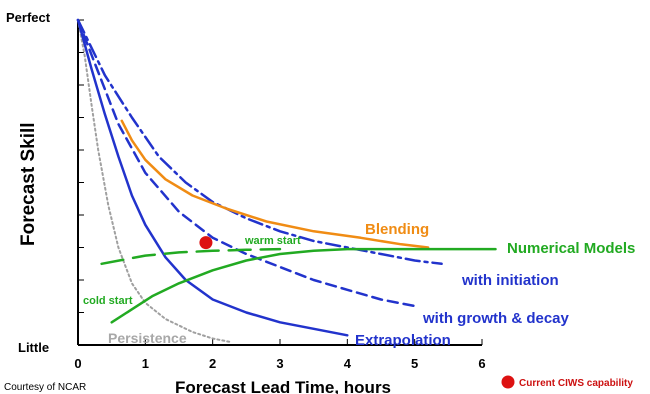 Image resolution: width=650 pixels, height=394 pixels. Describe the element at coordinates (403, 340) in the screenshot. I see `series-label-extrapolation: Extrapolation` at that location.